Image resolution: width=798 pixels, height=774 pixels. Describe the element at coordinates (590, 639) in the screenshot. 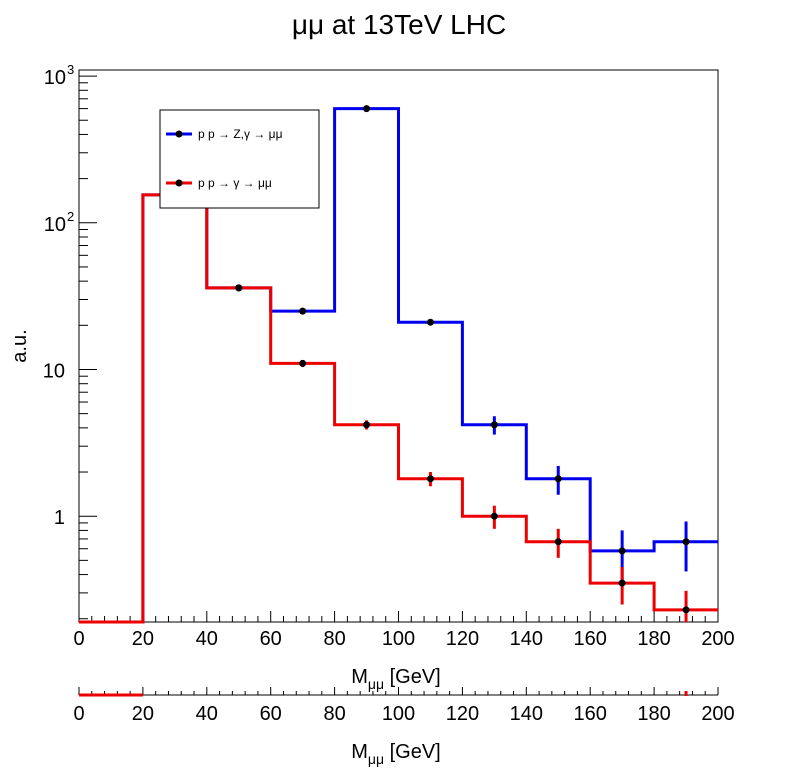

I see `x-tick-label: 160` at that location.